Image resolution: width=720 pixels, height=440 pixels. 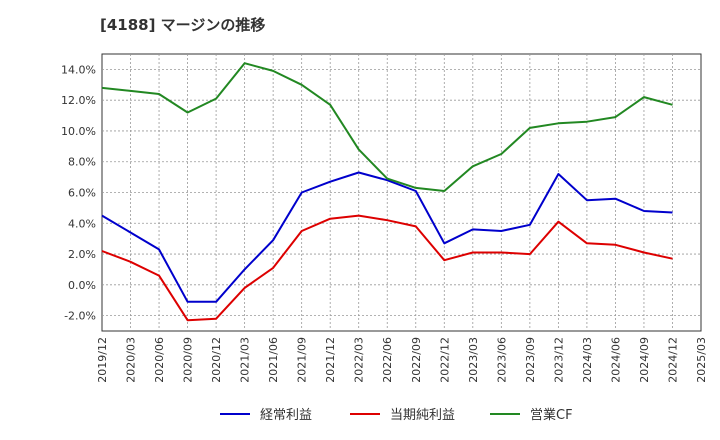 I want to click on x-tick-label: 2021/12, so click(x=330, y=360).